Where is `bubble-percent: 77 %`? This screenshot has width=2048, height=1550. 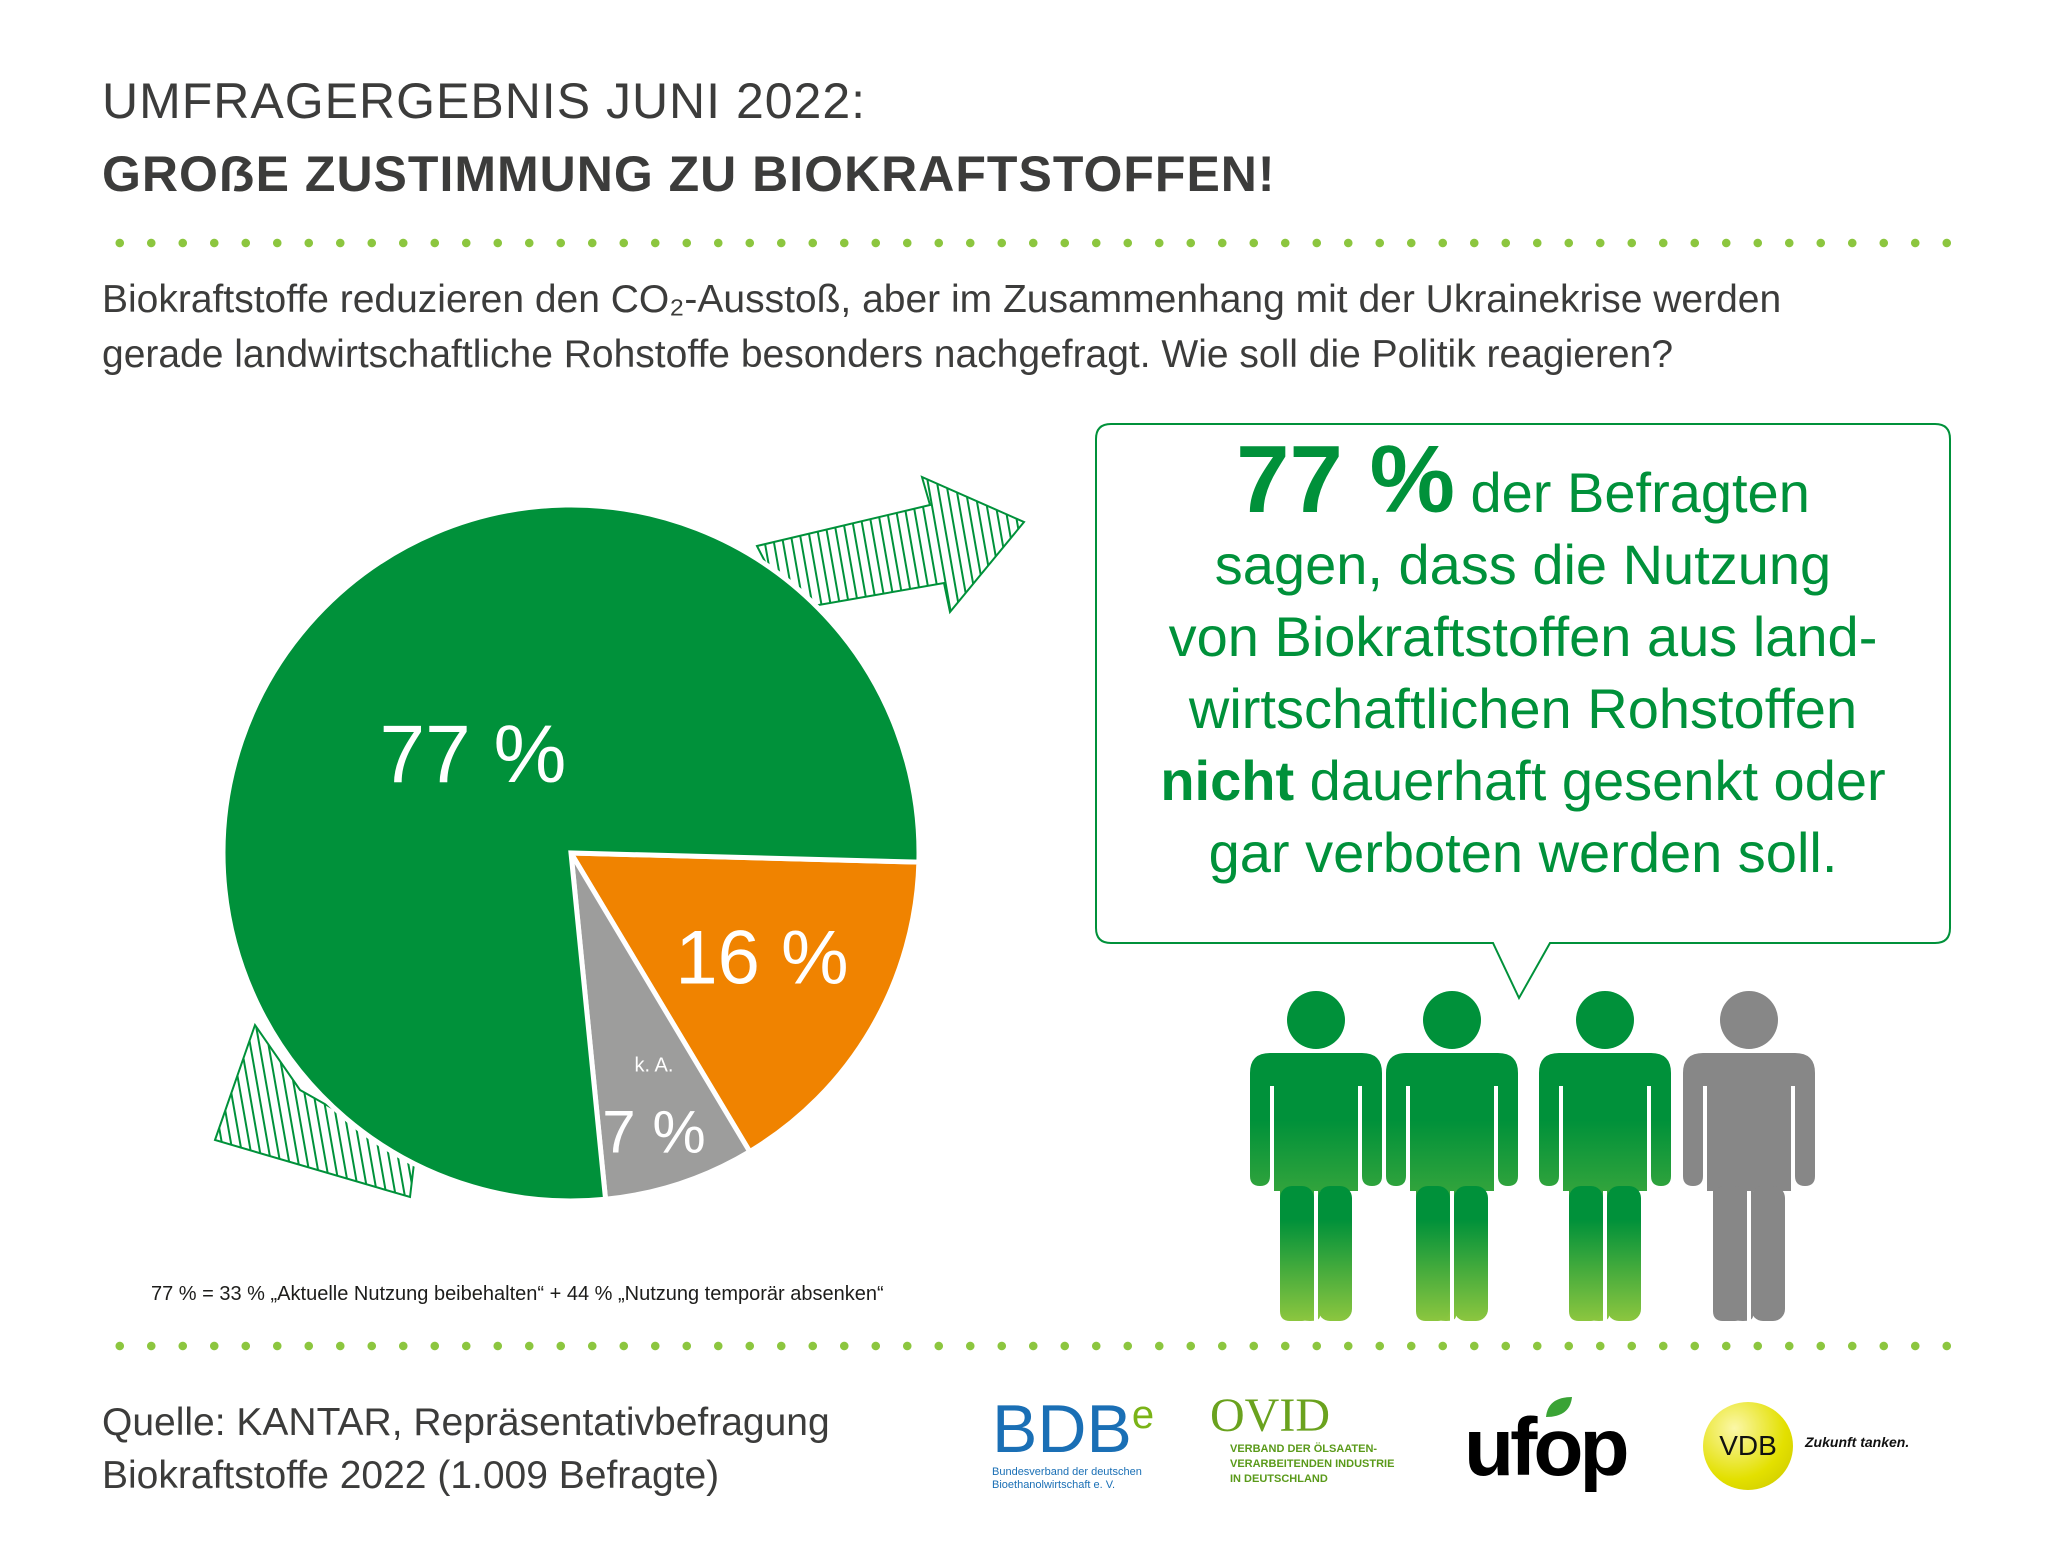
bubble-percent: 77 % is located at coordinates (1345, 479).